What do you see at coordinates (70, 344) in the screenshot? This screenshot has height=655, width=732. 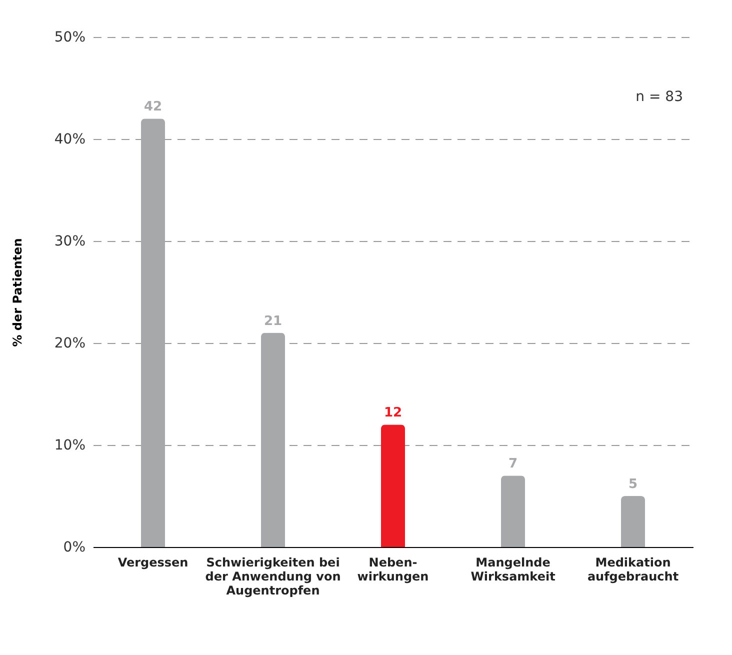 I see `y-tick-label: 20%` at bounding box center [70, 344].